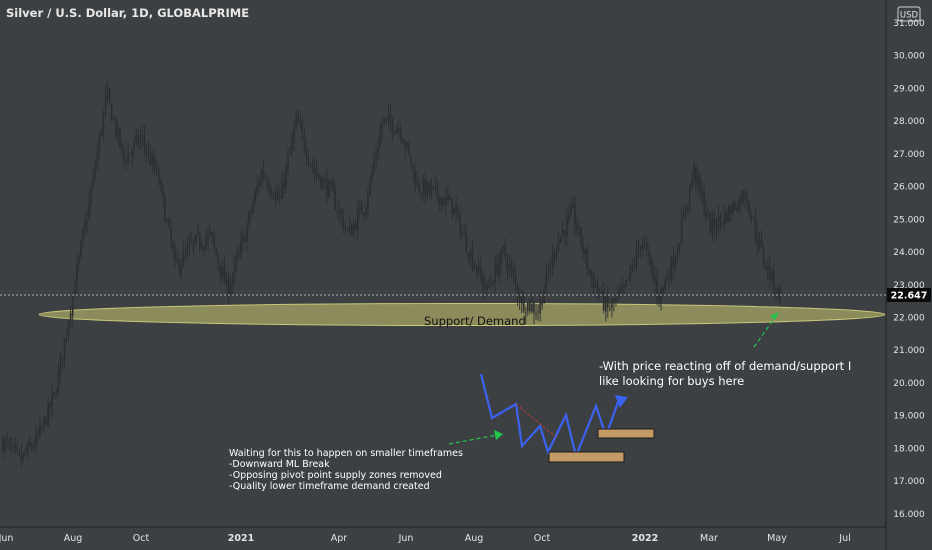 The height and width of the screenshot is (550, 932). Describe the element at coordinates (844, 538) in the screenshot. I see `x-tick-label: Jul` at that location.